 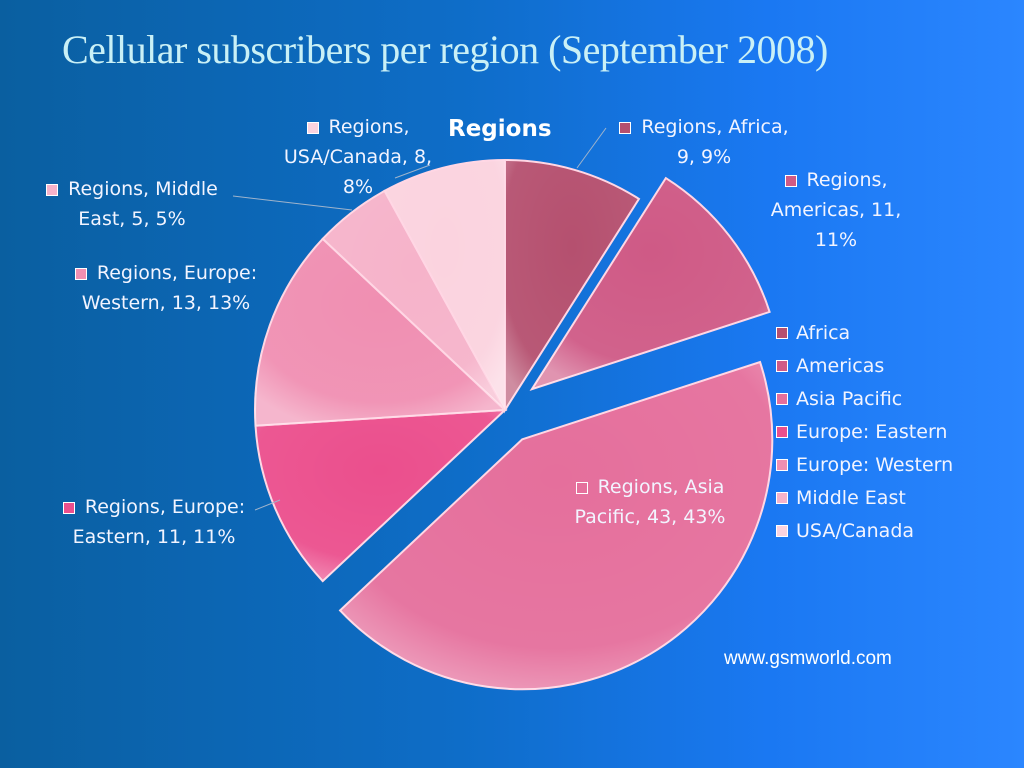 I want to click on legend-item-europe-western: Europe: Western, so click(x=864, y=464).